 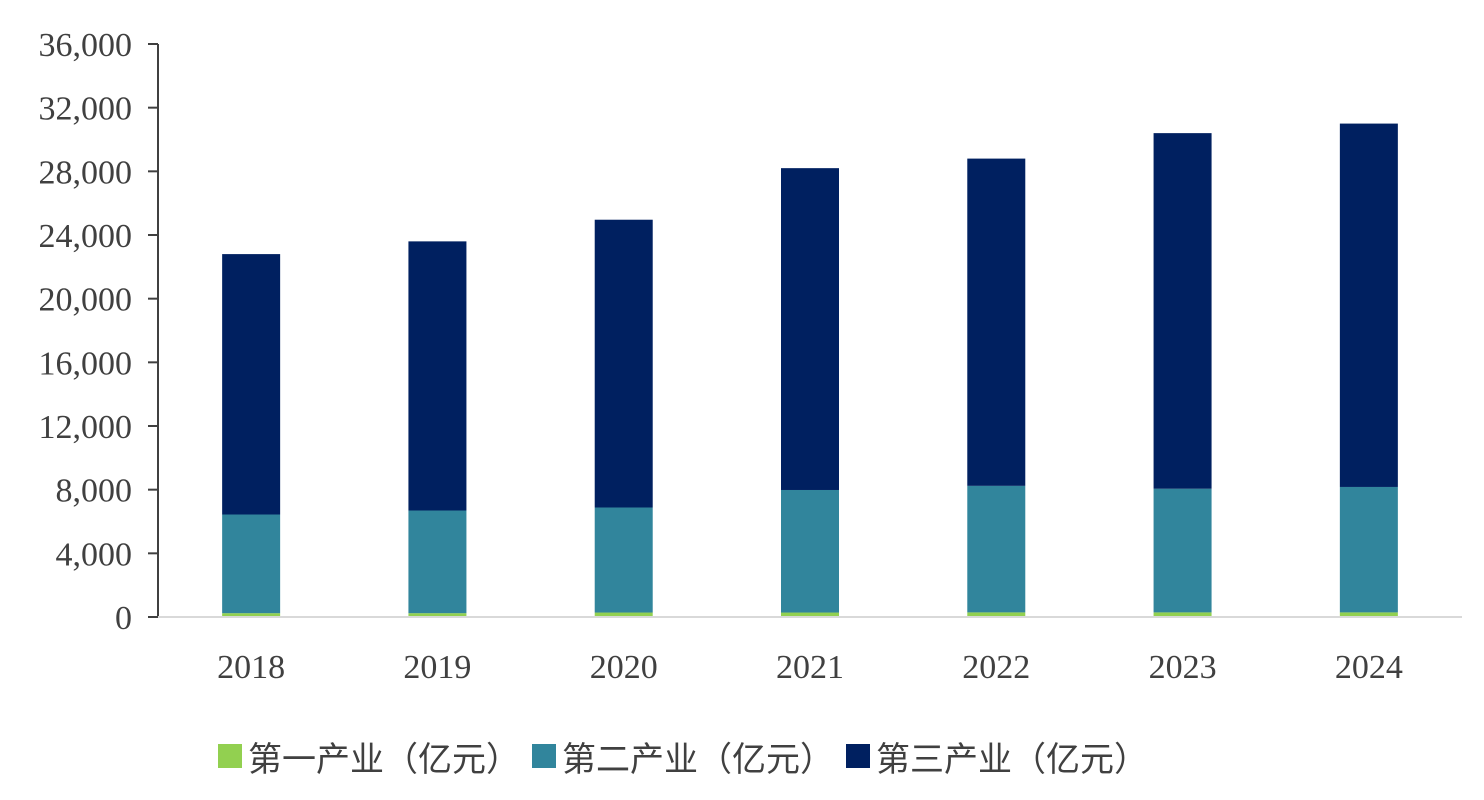 I want to click on y-tick-label: 32,000, so click(x=86, y=109).